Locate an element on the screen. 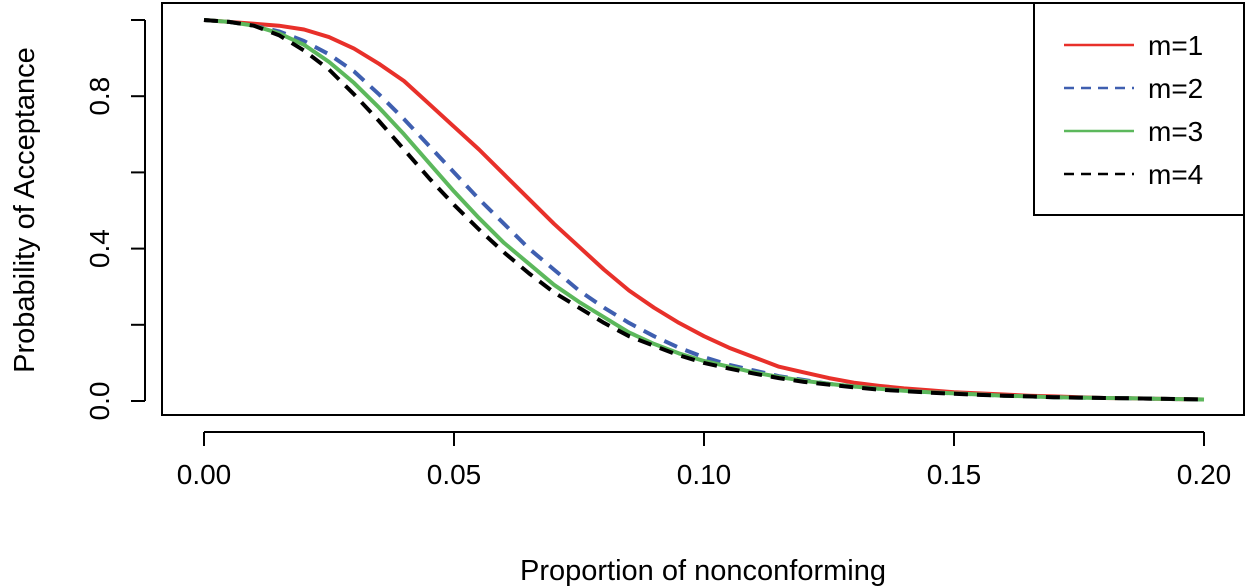 The width and height of the screenshot is (1250, 588). x-tick-label: 0.15 is located at coordinates (954, 474).